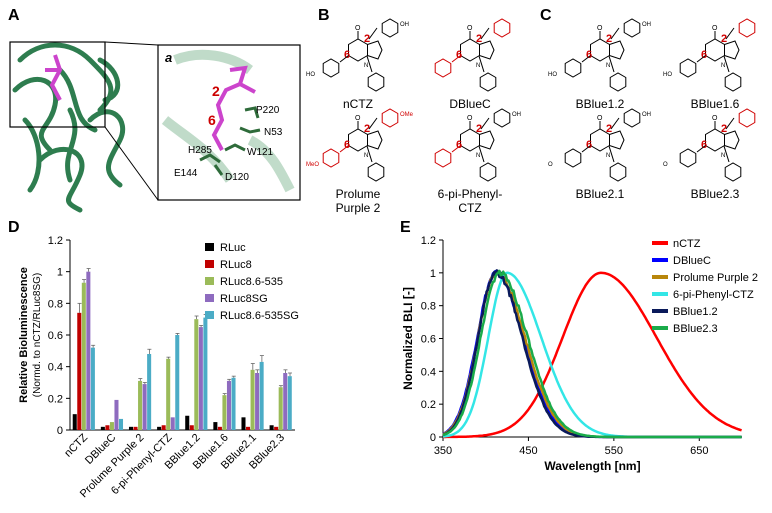 This screenshot has height=513, width=772. Describe the element at coordinates (268, 110) in the screenshot. I see `residue-p220: P220` at that location.